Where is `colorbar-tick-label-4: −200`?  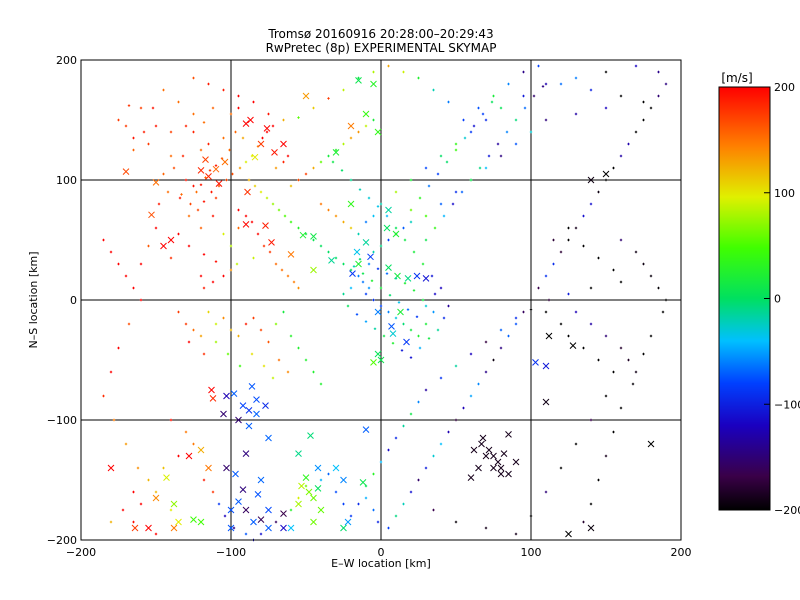
colorbar-tick-label-4: −200 is located at coordinates (787, 510).